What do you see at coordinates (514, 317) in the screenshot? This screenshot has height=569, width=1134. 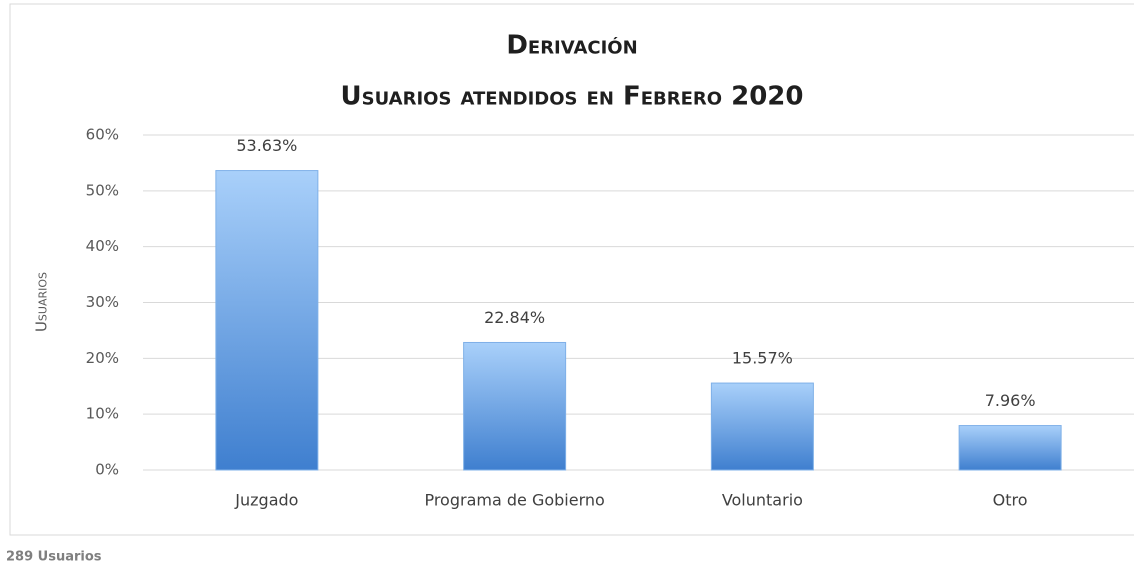 I see `value-label: 22.84%` at bounding box center [514, 317].